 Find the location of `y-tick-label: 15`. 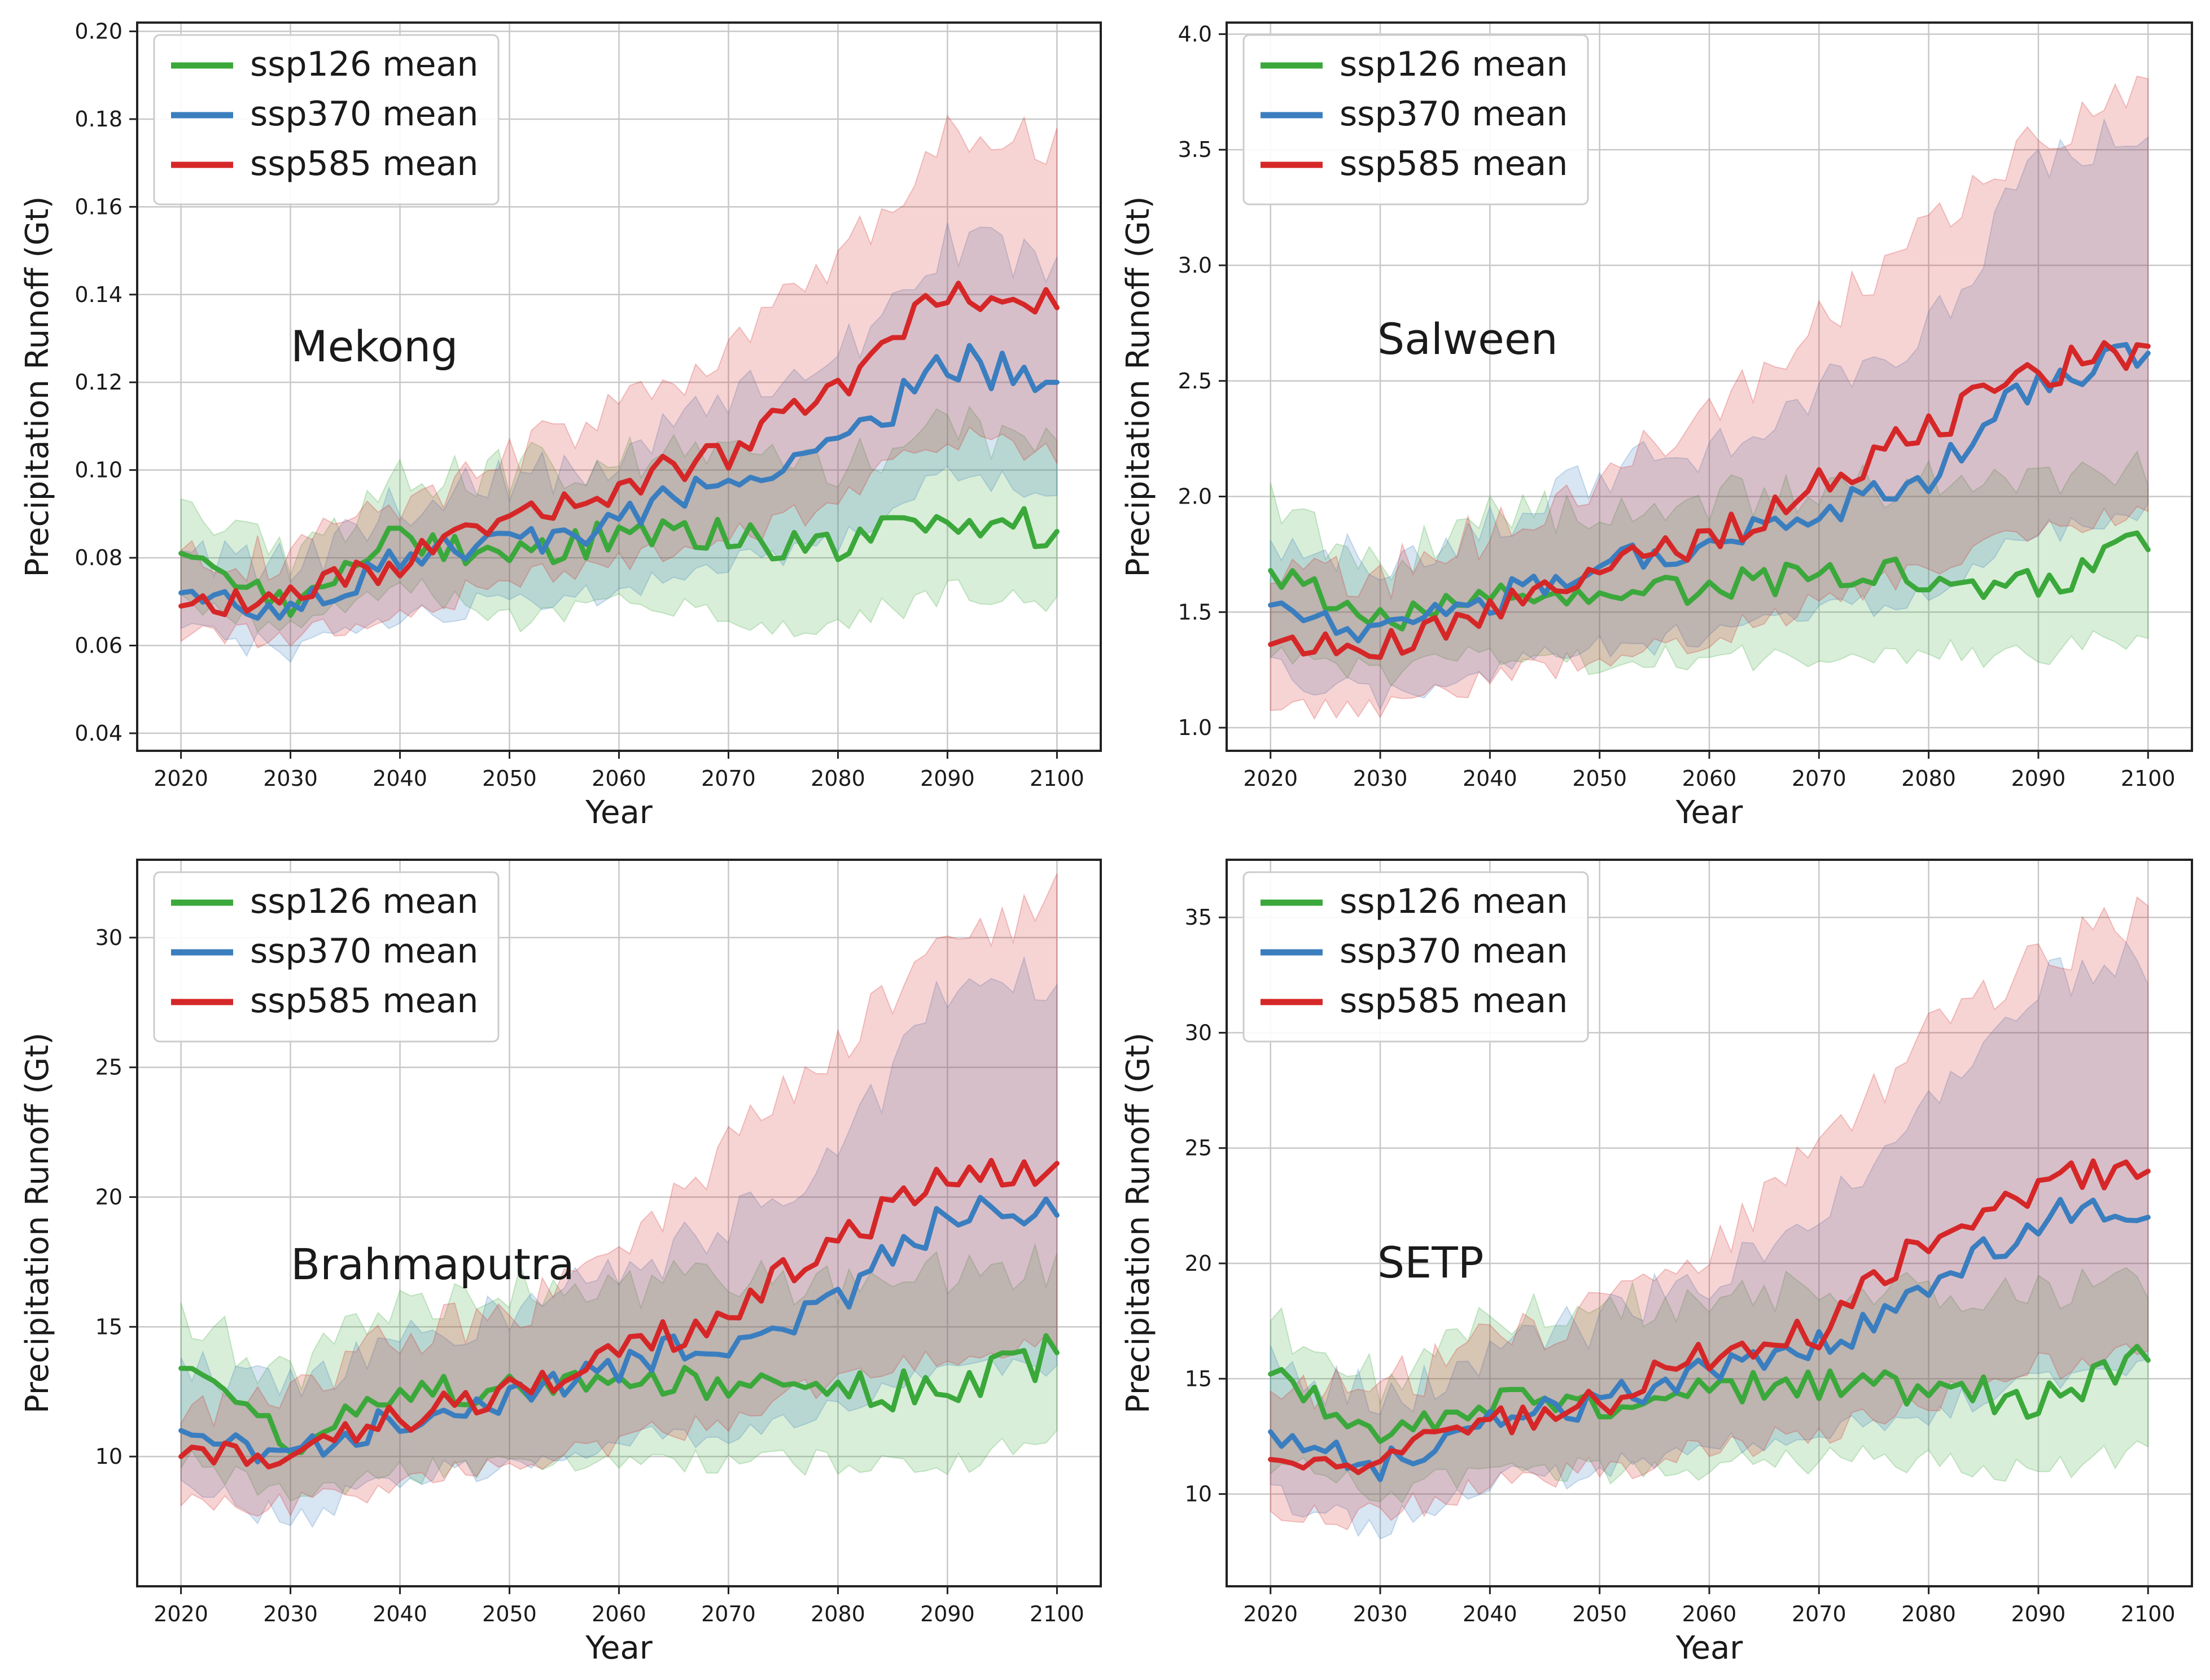

y-tick-label: 15 is located at coordinates (108, 1326).